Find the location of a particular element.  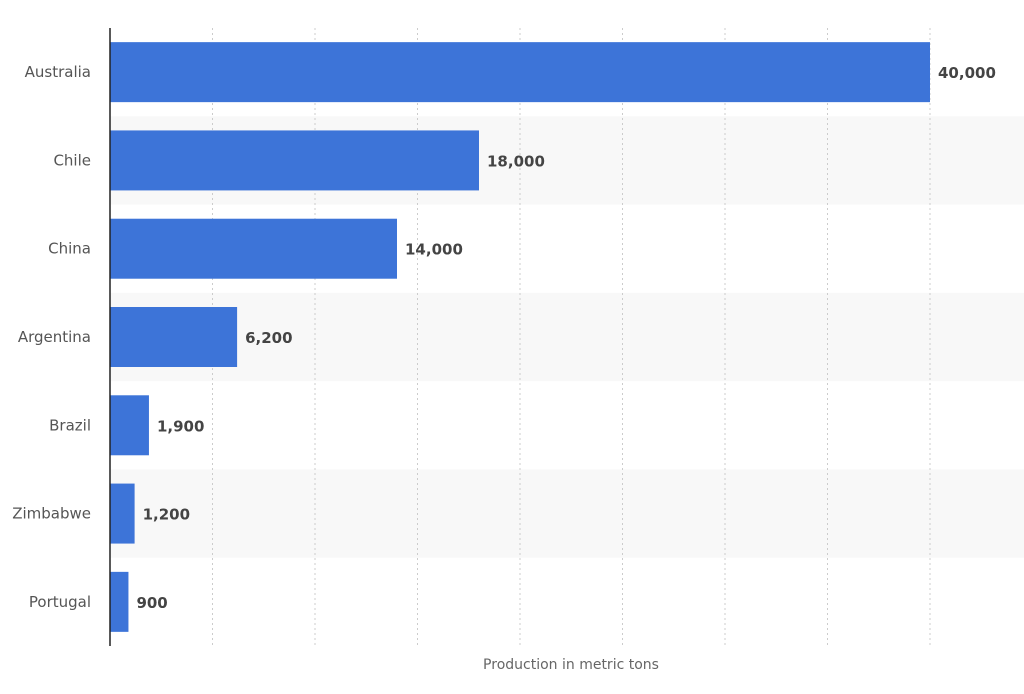

category-label: Portugal is located at coordinates (60, 602).